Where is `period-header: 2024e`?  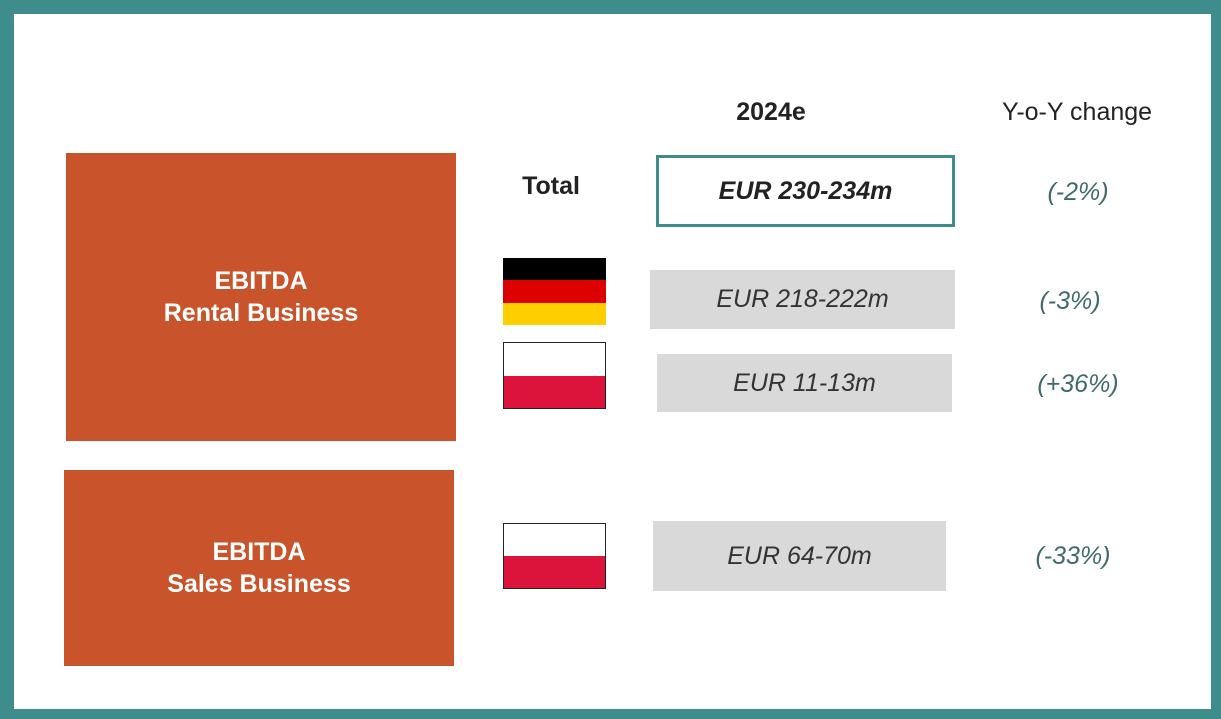
period-header: 2024e is located at coordinates (771, 112).